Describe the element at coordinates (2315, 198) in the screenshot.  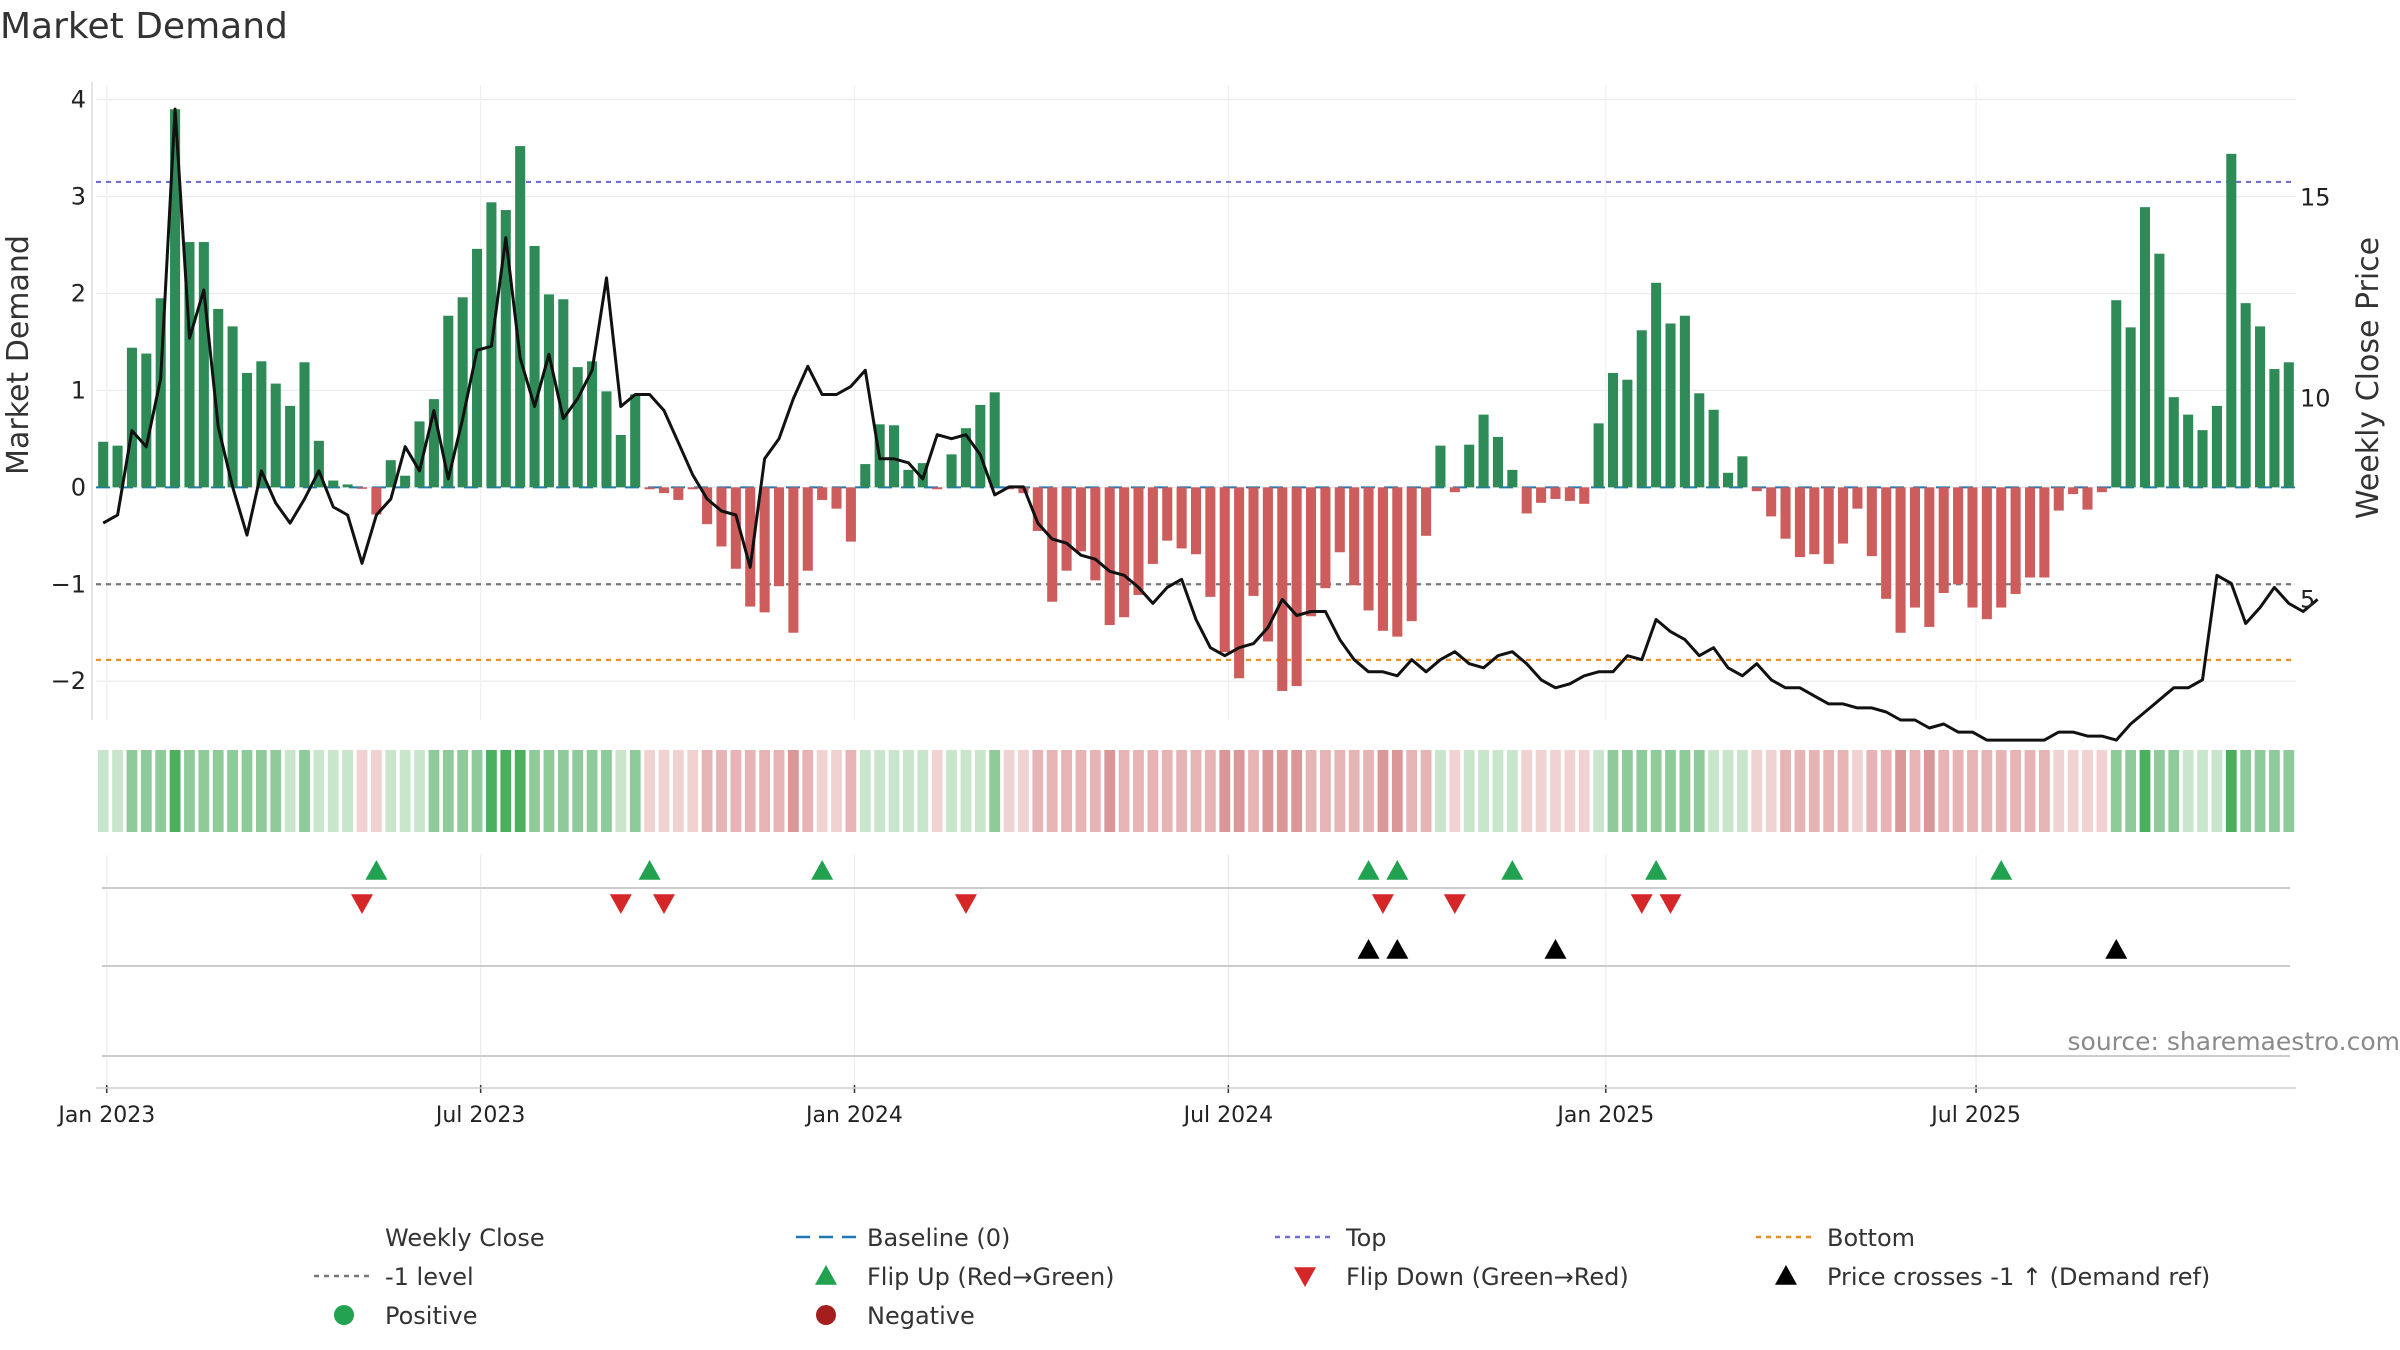
I see `y-tick-label-right: 15` at that location.